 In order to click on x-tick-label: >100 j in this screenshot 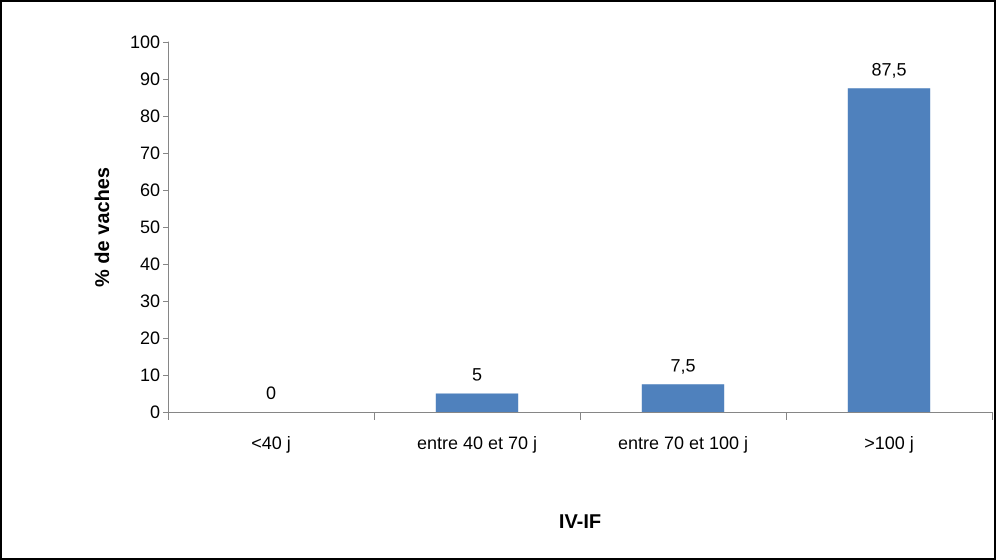, I will do `click(889, 443)`.